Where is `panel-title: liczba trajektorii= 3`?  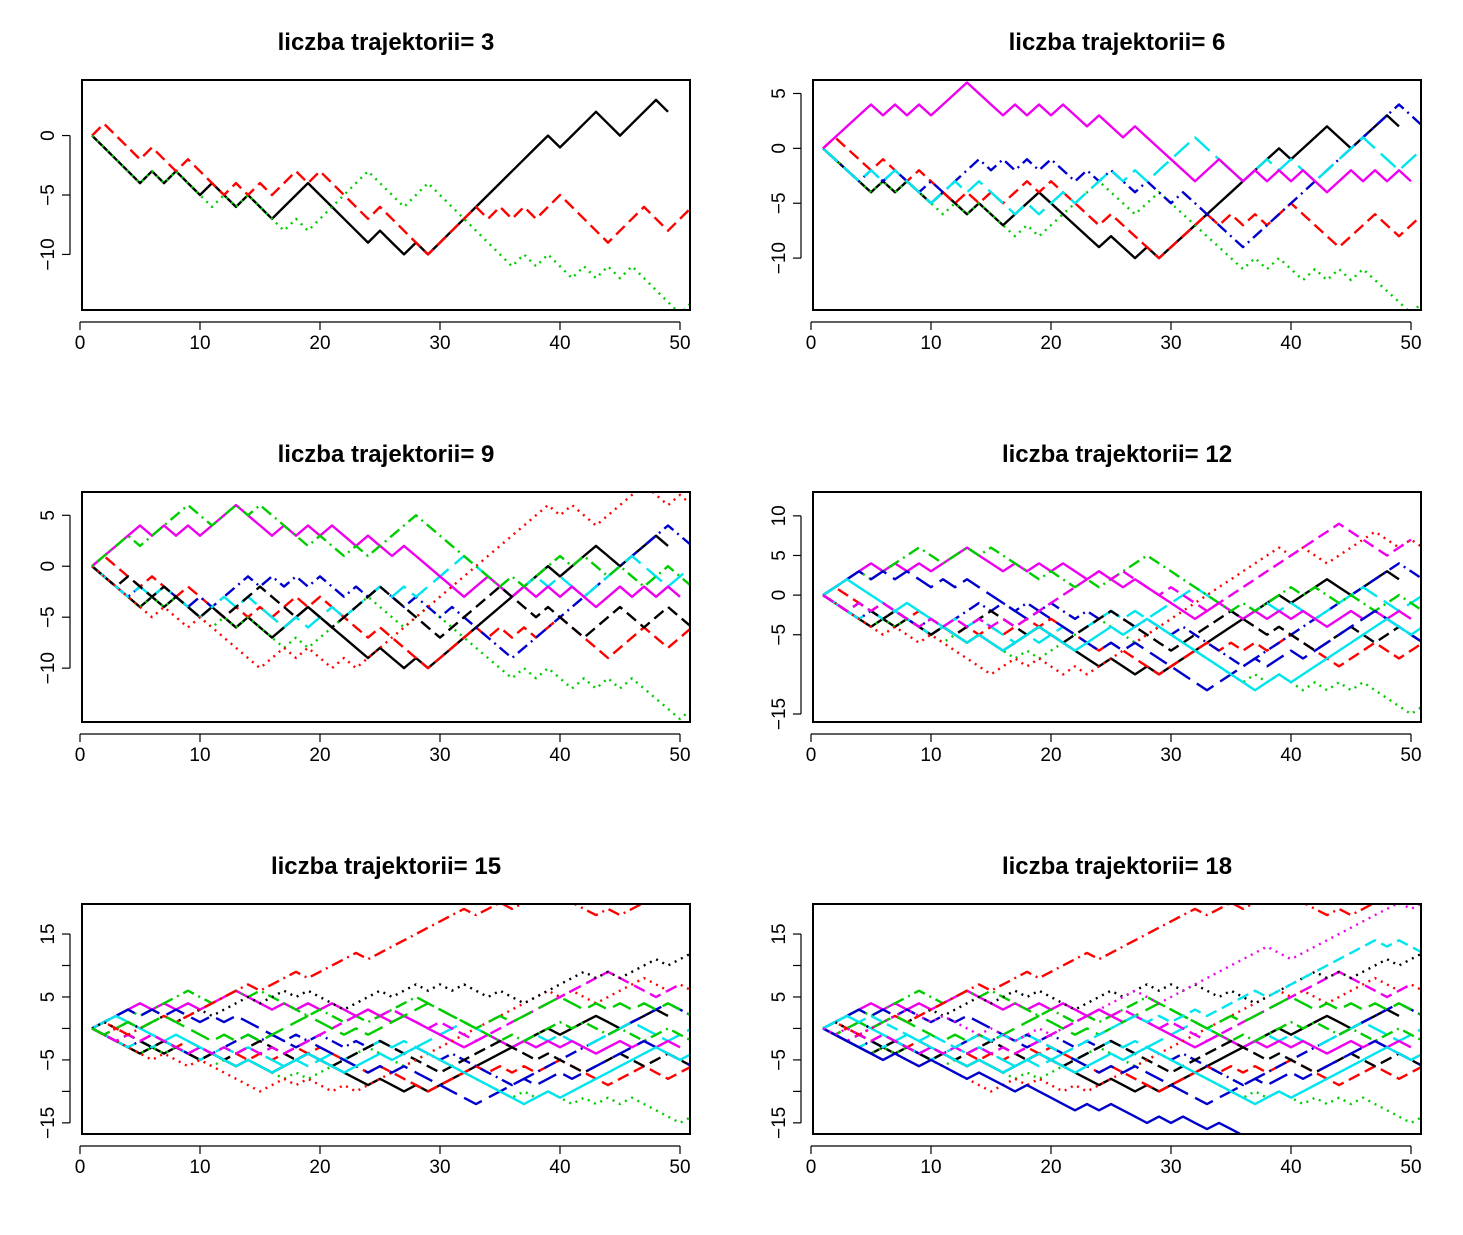
panel-title: liczba trajektorii= 3 is located at coordinates (386, 42).